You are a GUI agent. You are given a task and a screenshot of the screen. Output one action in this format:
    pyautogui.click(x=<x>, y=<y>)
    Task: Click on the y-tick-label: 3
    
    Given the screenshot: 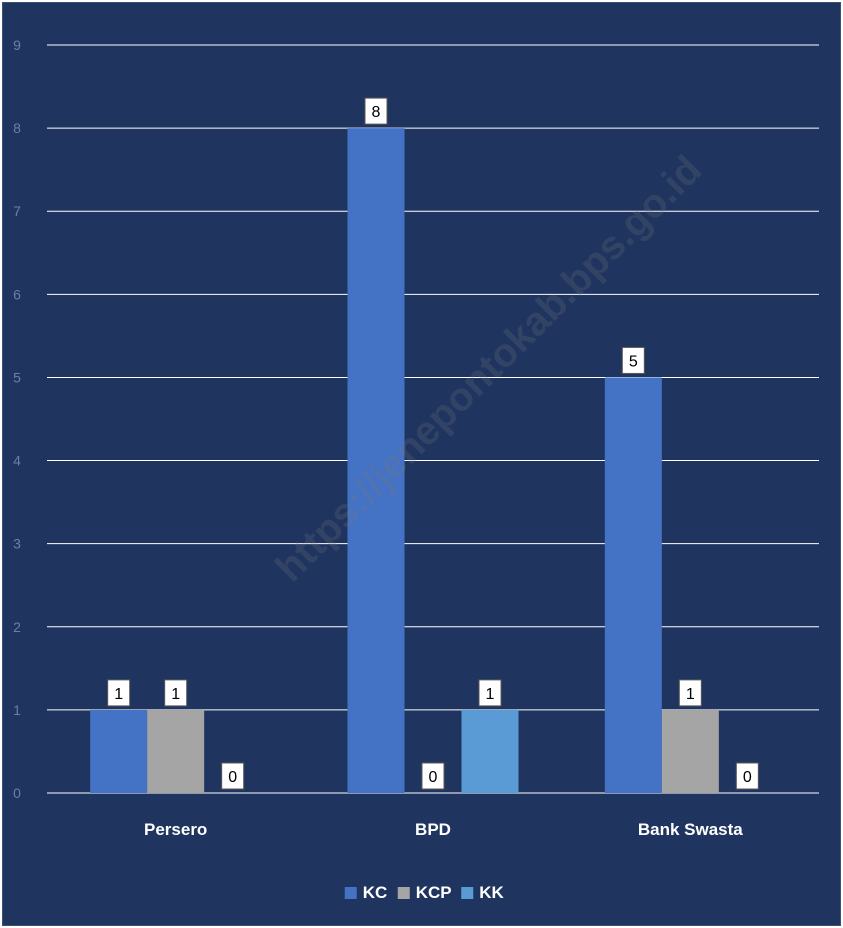 What is the action you would take?
    pyautogui.click(x=17, y=544)
    